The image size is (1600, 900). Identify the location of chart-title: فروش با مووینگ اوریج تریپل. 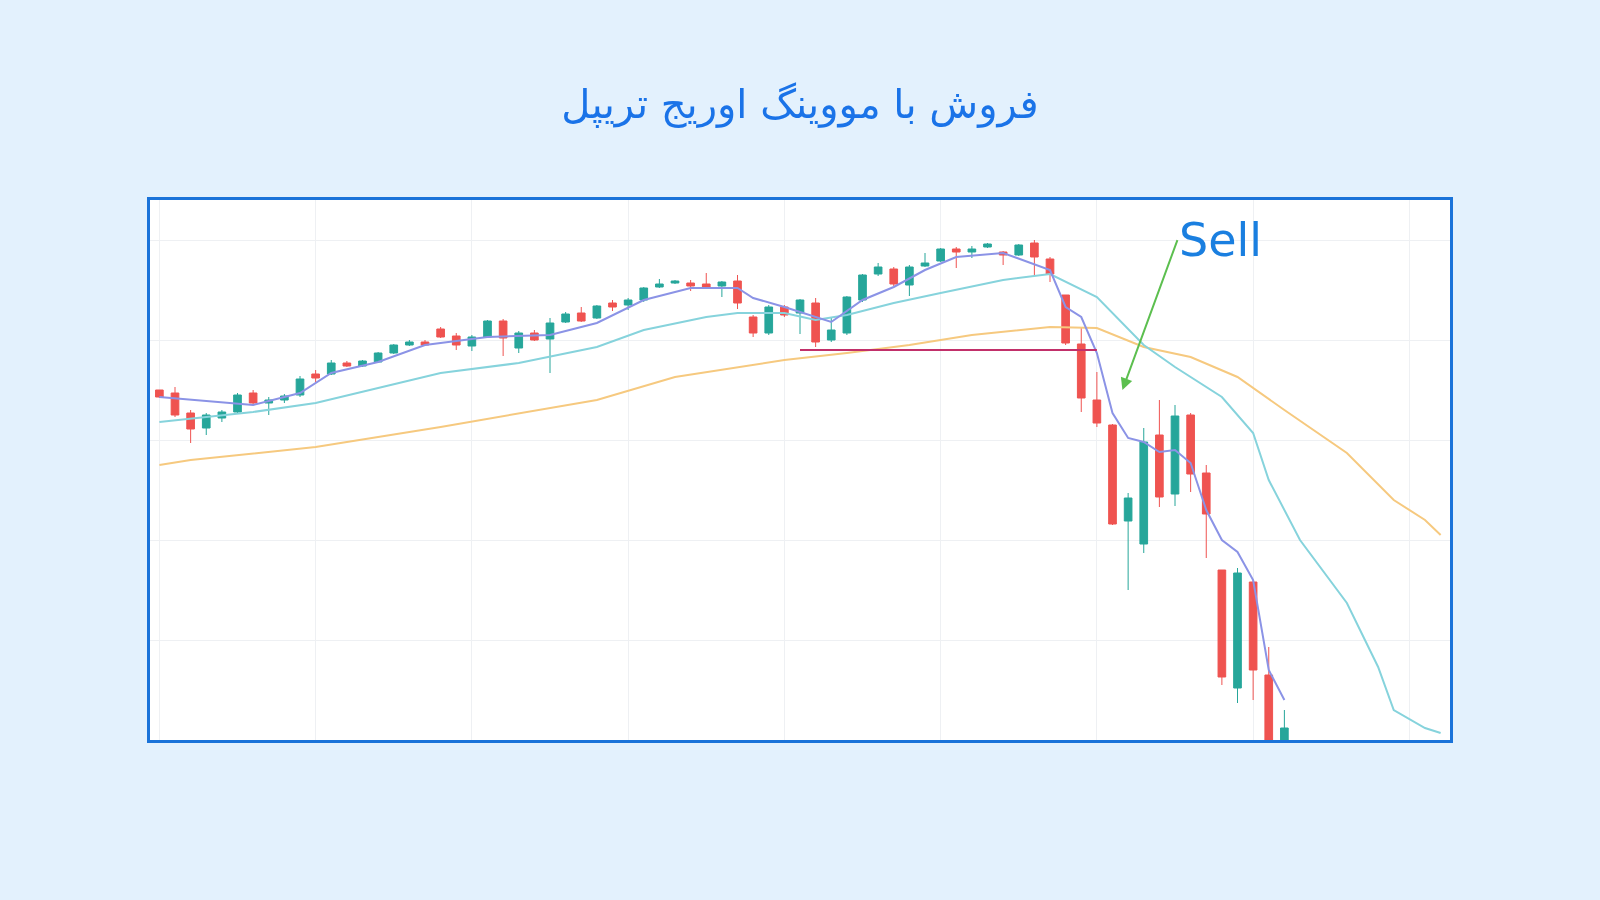
(800, 104).